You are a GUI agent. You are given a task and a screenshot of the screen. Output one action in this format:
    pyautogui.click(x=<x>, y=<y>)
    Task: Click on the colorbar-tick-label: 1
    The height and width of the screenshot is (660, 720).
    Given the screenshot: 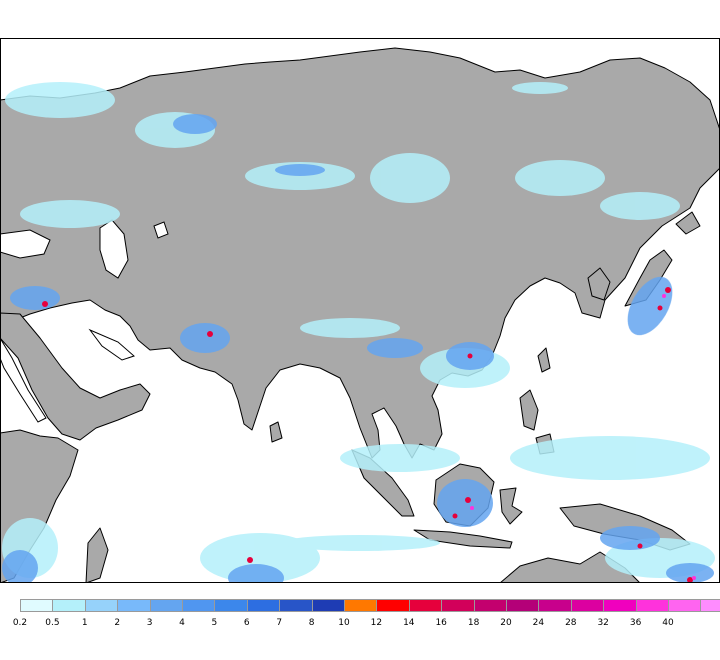 What is the action you would take?
    pyautogui.click(x=85, y=623)
    